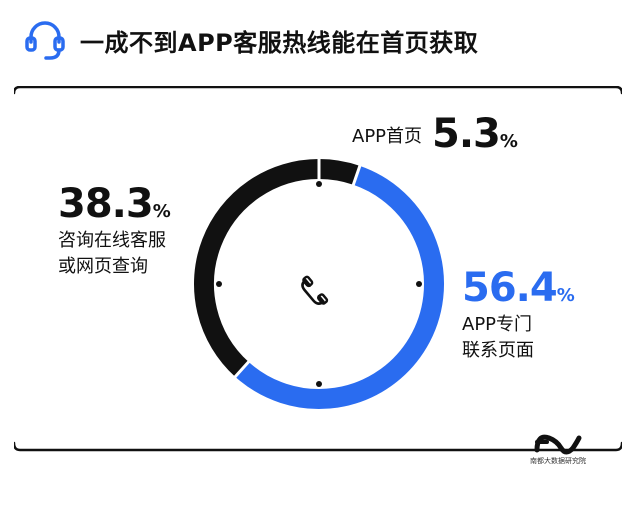  Describe the element at coordinates (103, 266) in the screenshot. I see `online-desc-line2: 或网页查询` at that location.